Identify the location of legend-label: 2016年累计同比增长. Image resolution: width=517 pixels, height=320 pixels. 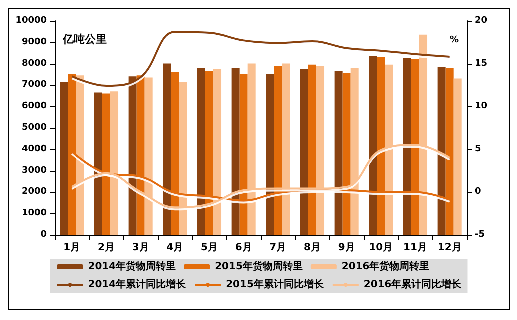
(413, 284).